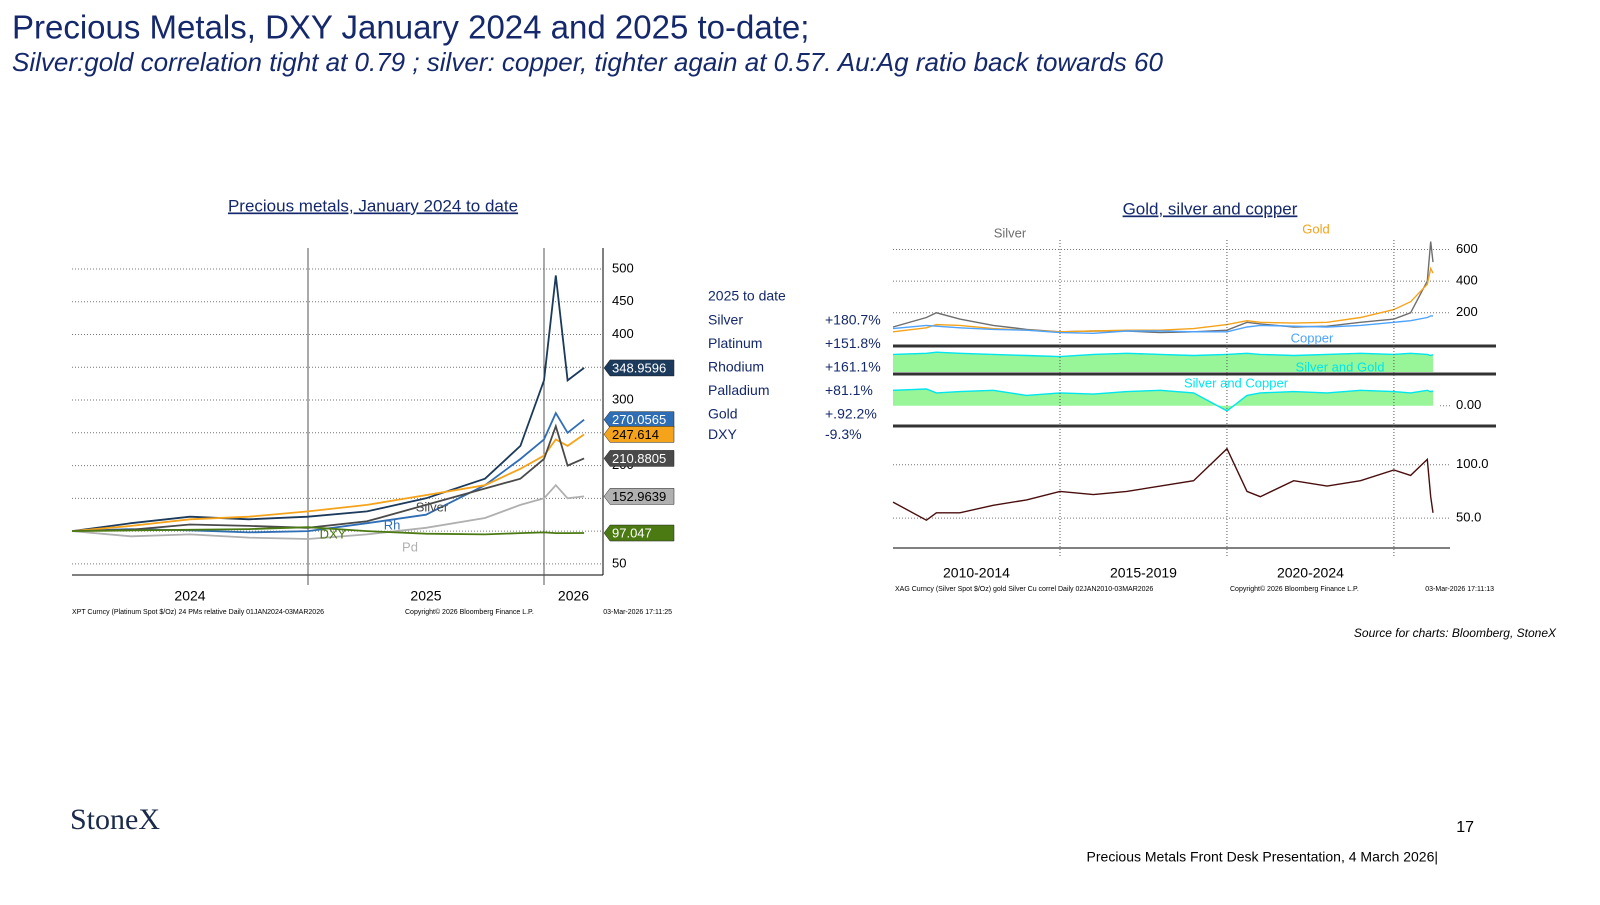 The image size is (1600, 905). Describe the element at coordinates (392, 524) in the screenshot. I see `series-label: Rh` at that location.